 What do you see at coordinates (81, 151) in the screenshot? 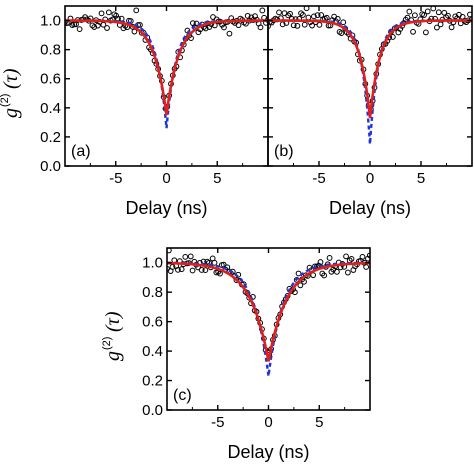
I see `panel-label: (a)` at bounding box center [81, 151].